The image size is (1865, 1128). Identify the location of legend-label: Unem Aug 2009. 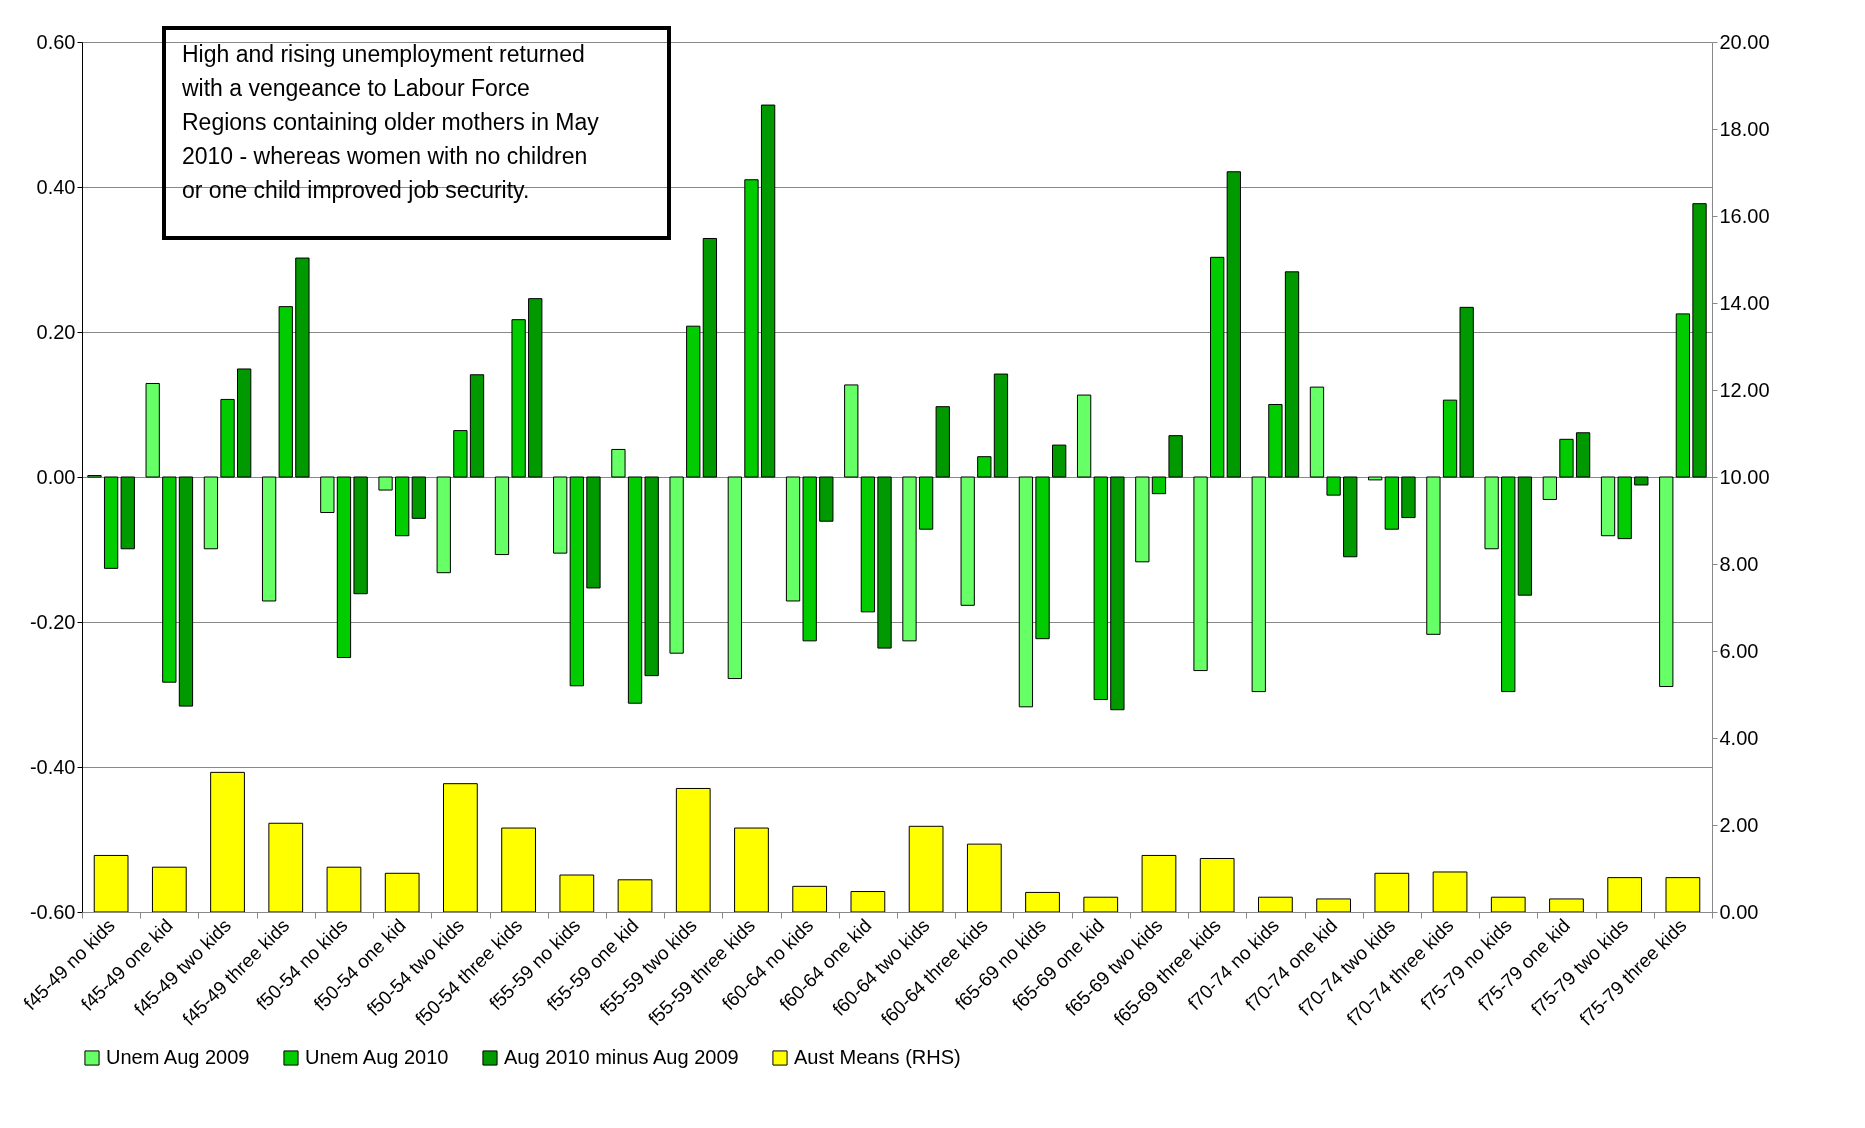
(178, 1057).